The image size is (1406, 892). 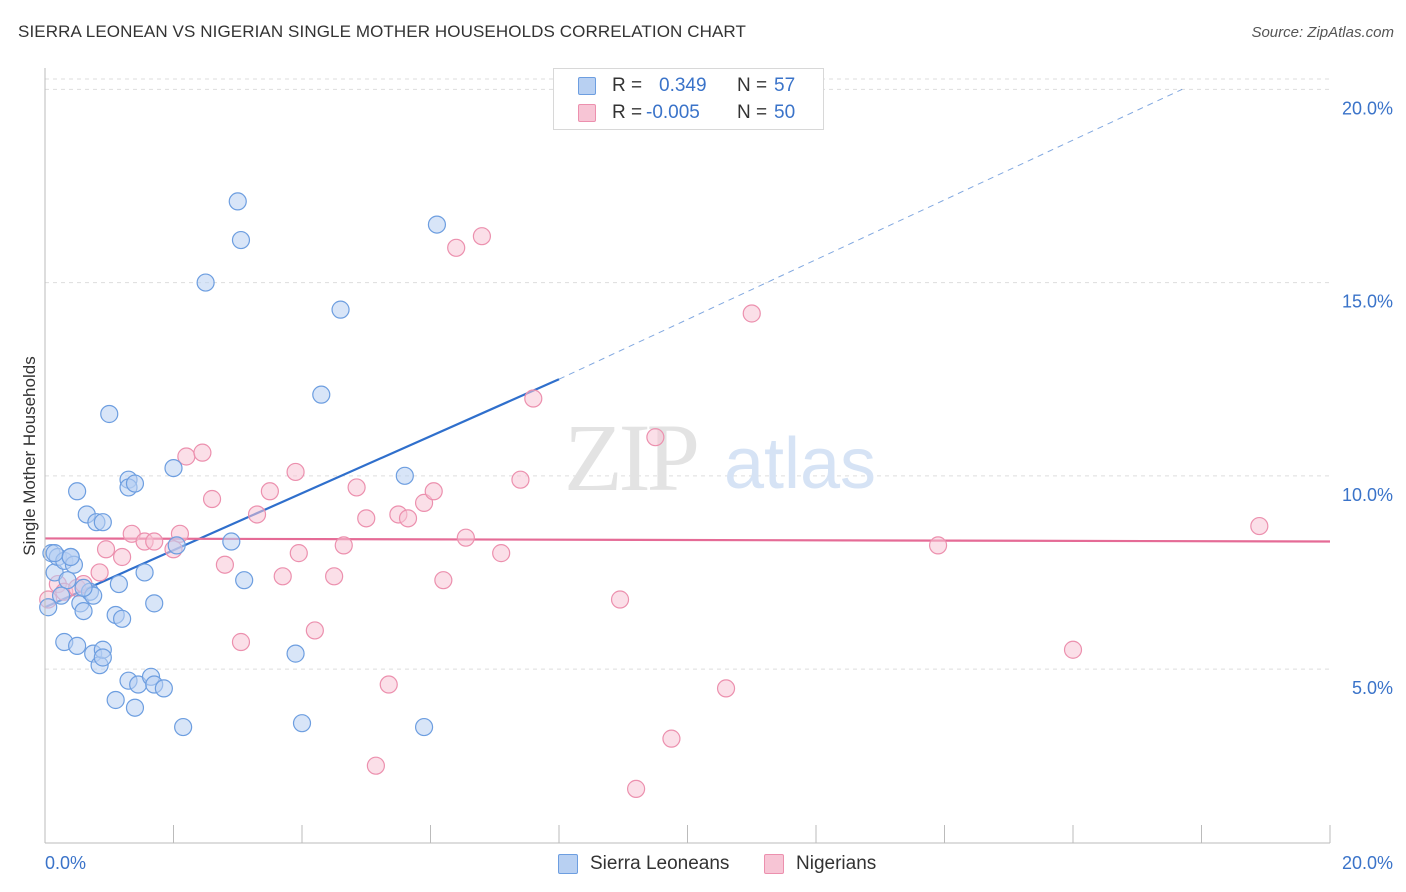 I want to click on legend-swatch-pink, so click(x=587, y=113).